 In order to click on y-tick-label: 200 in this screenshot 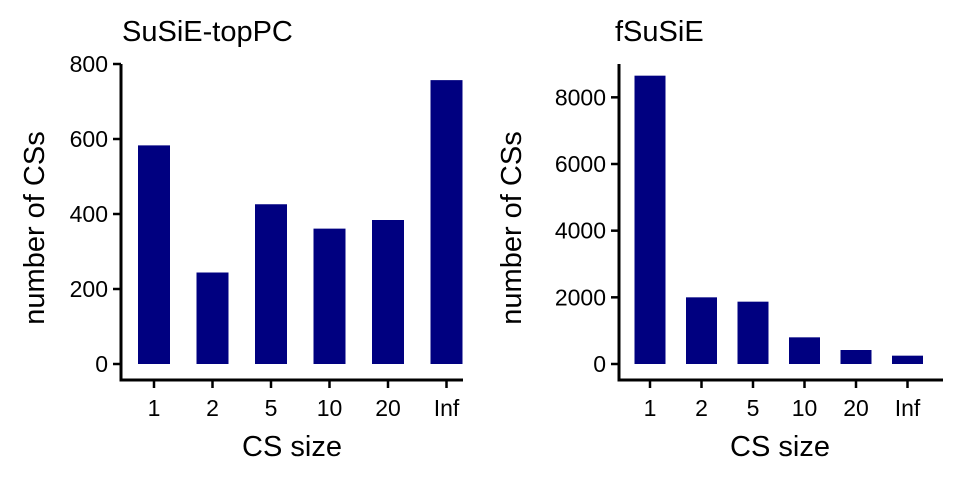, I will do `click(89, 289)`.